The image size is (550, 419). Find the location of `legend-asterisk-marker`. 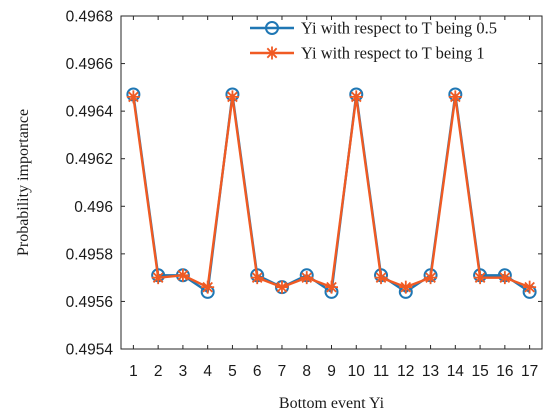

legend-asterisk-marker is located at coordinates (272, 53).